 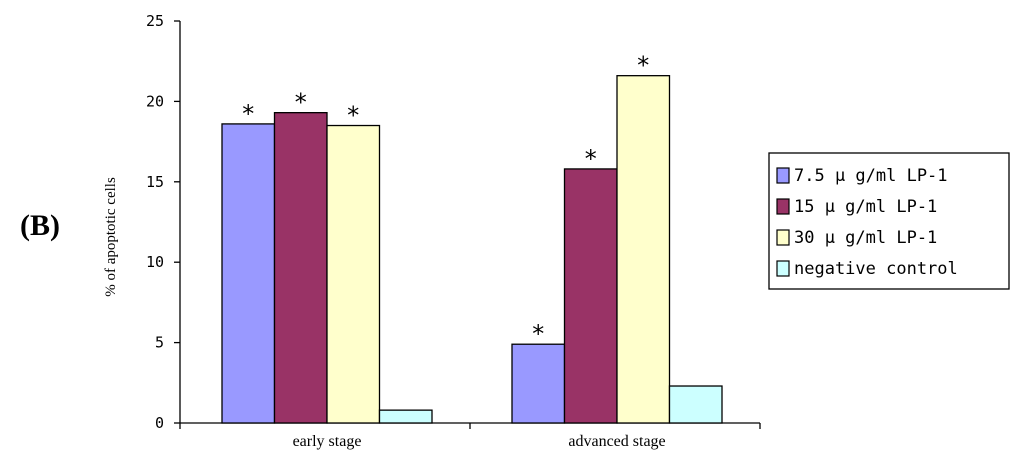 What do you see at coordinates (155, 21) in the screenshot?
I see `y-tick-label: 25` at bounding box center [155, 21].